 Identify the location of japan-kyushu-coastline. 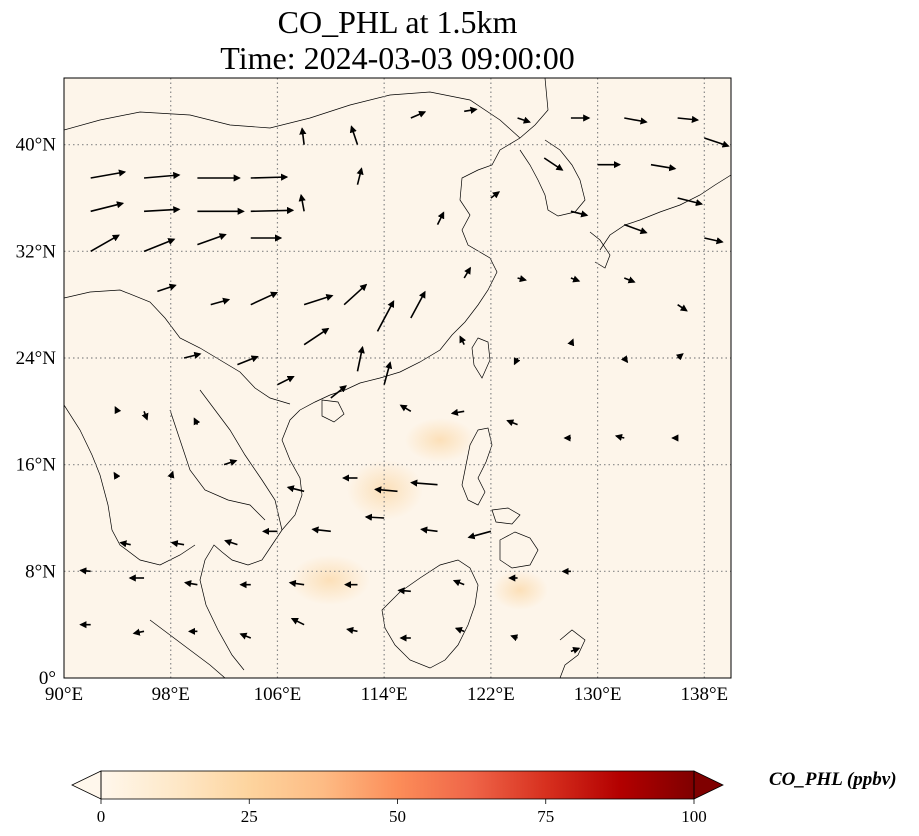
(600, 250).